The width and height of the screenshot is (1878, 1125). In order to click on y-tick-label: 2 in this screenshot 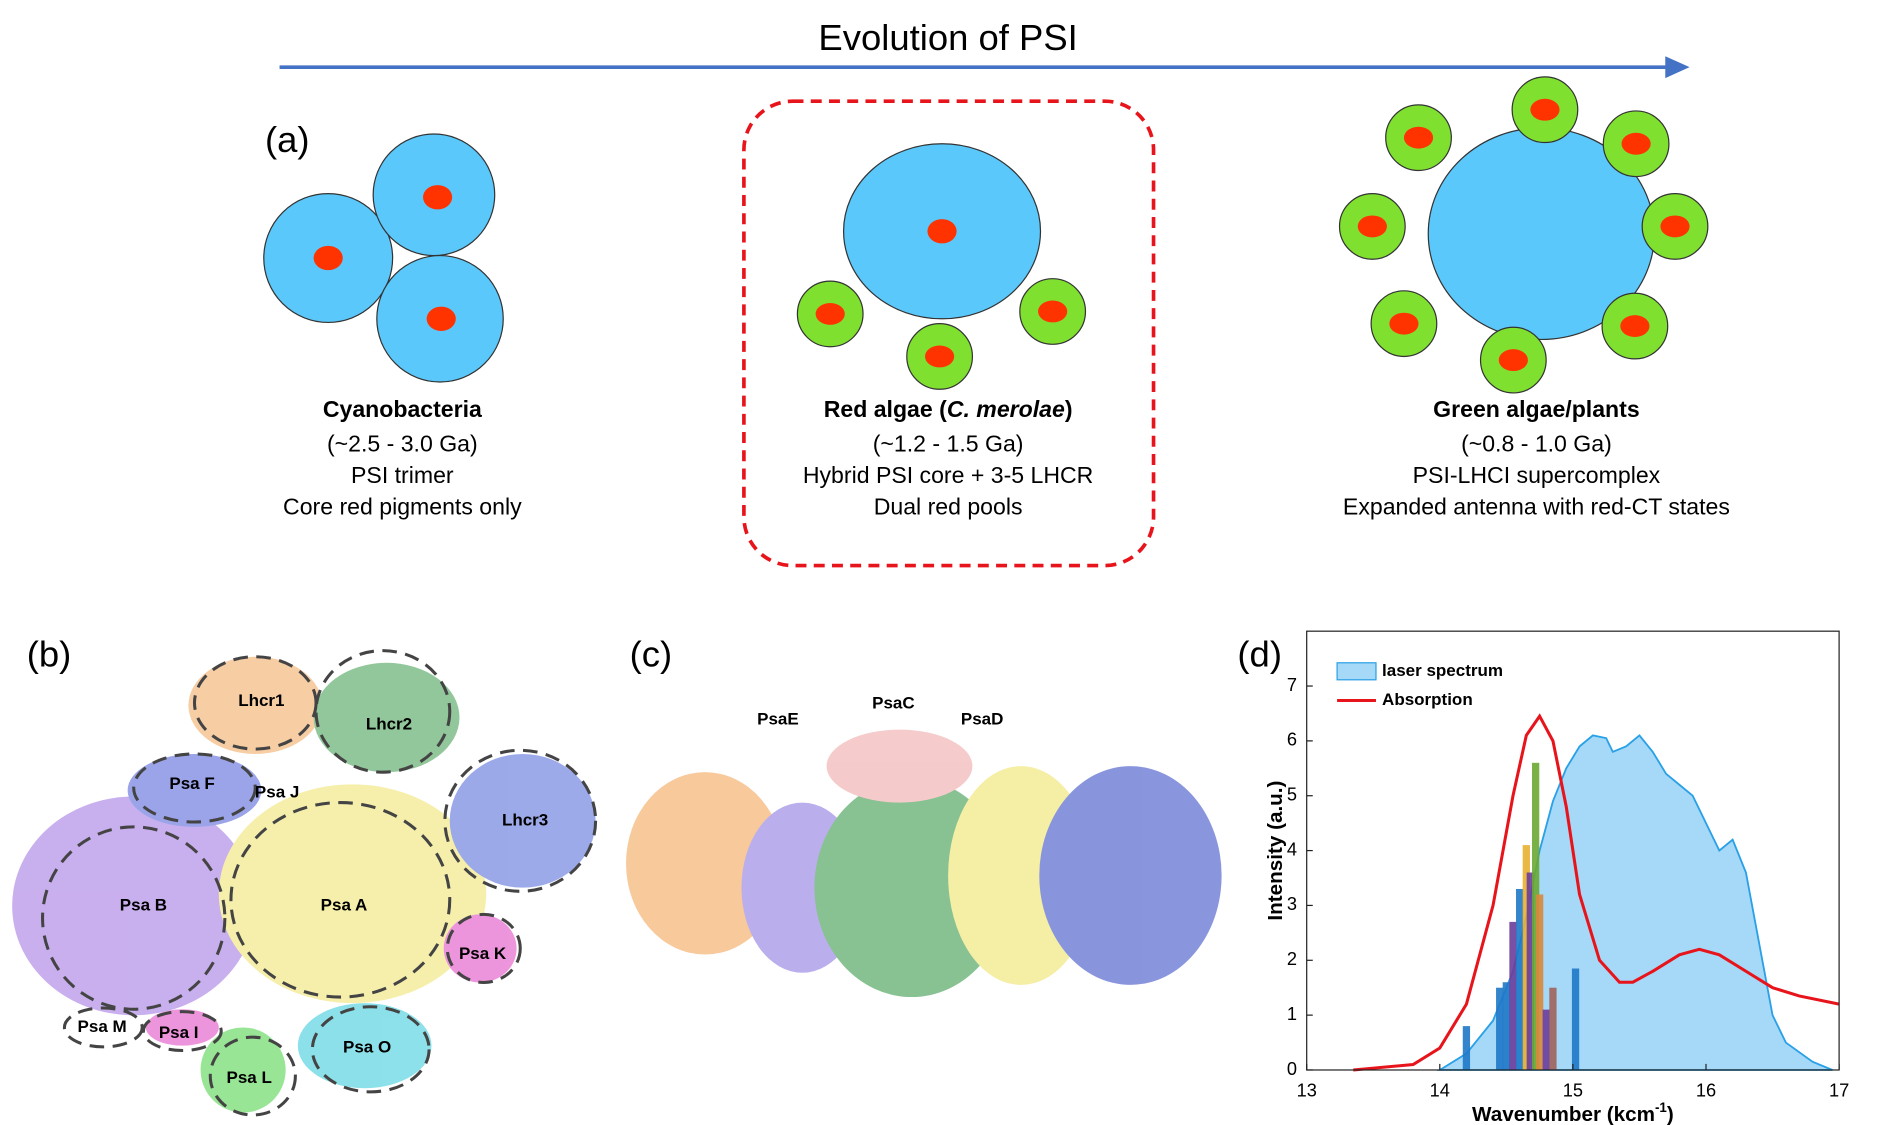, I will do `click(1292, 958)`.